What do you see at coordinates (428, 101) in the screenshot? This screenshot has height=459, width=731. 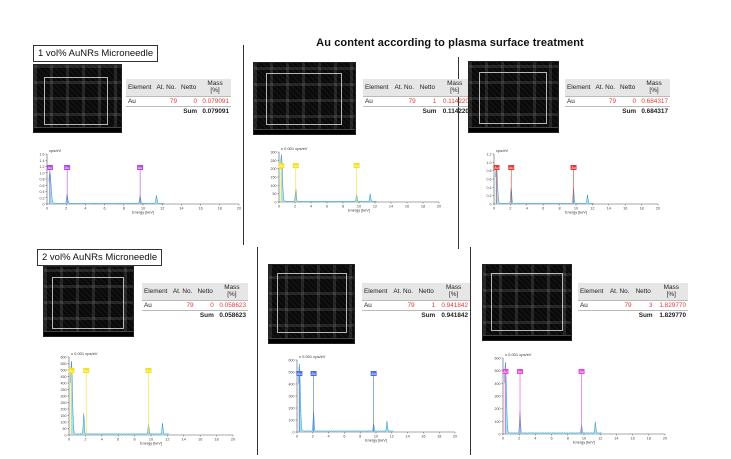 I see `cell-netto: 1` at bounding box center [428, 101].